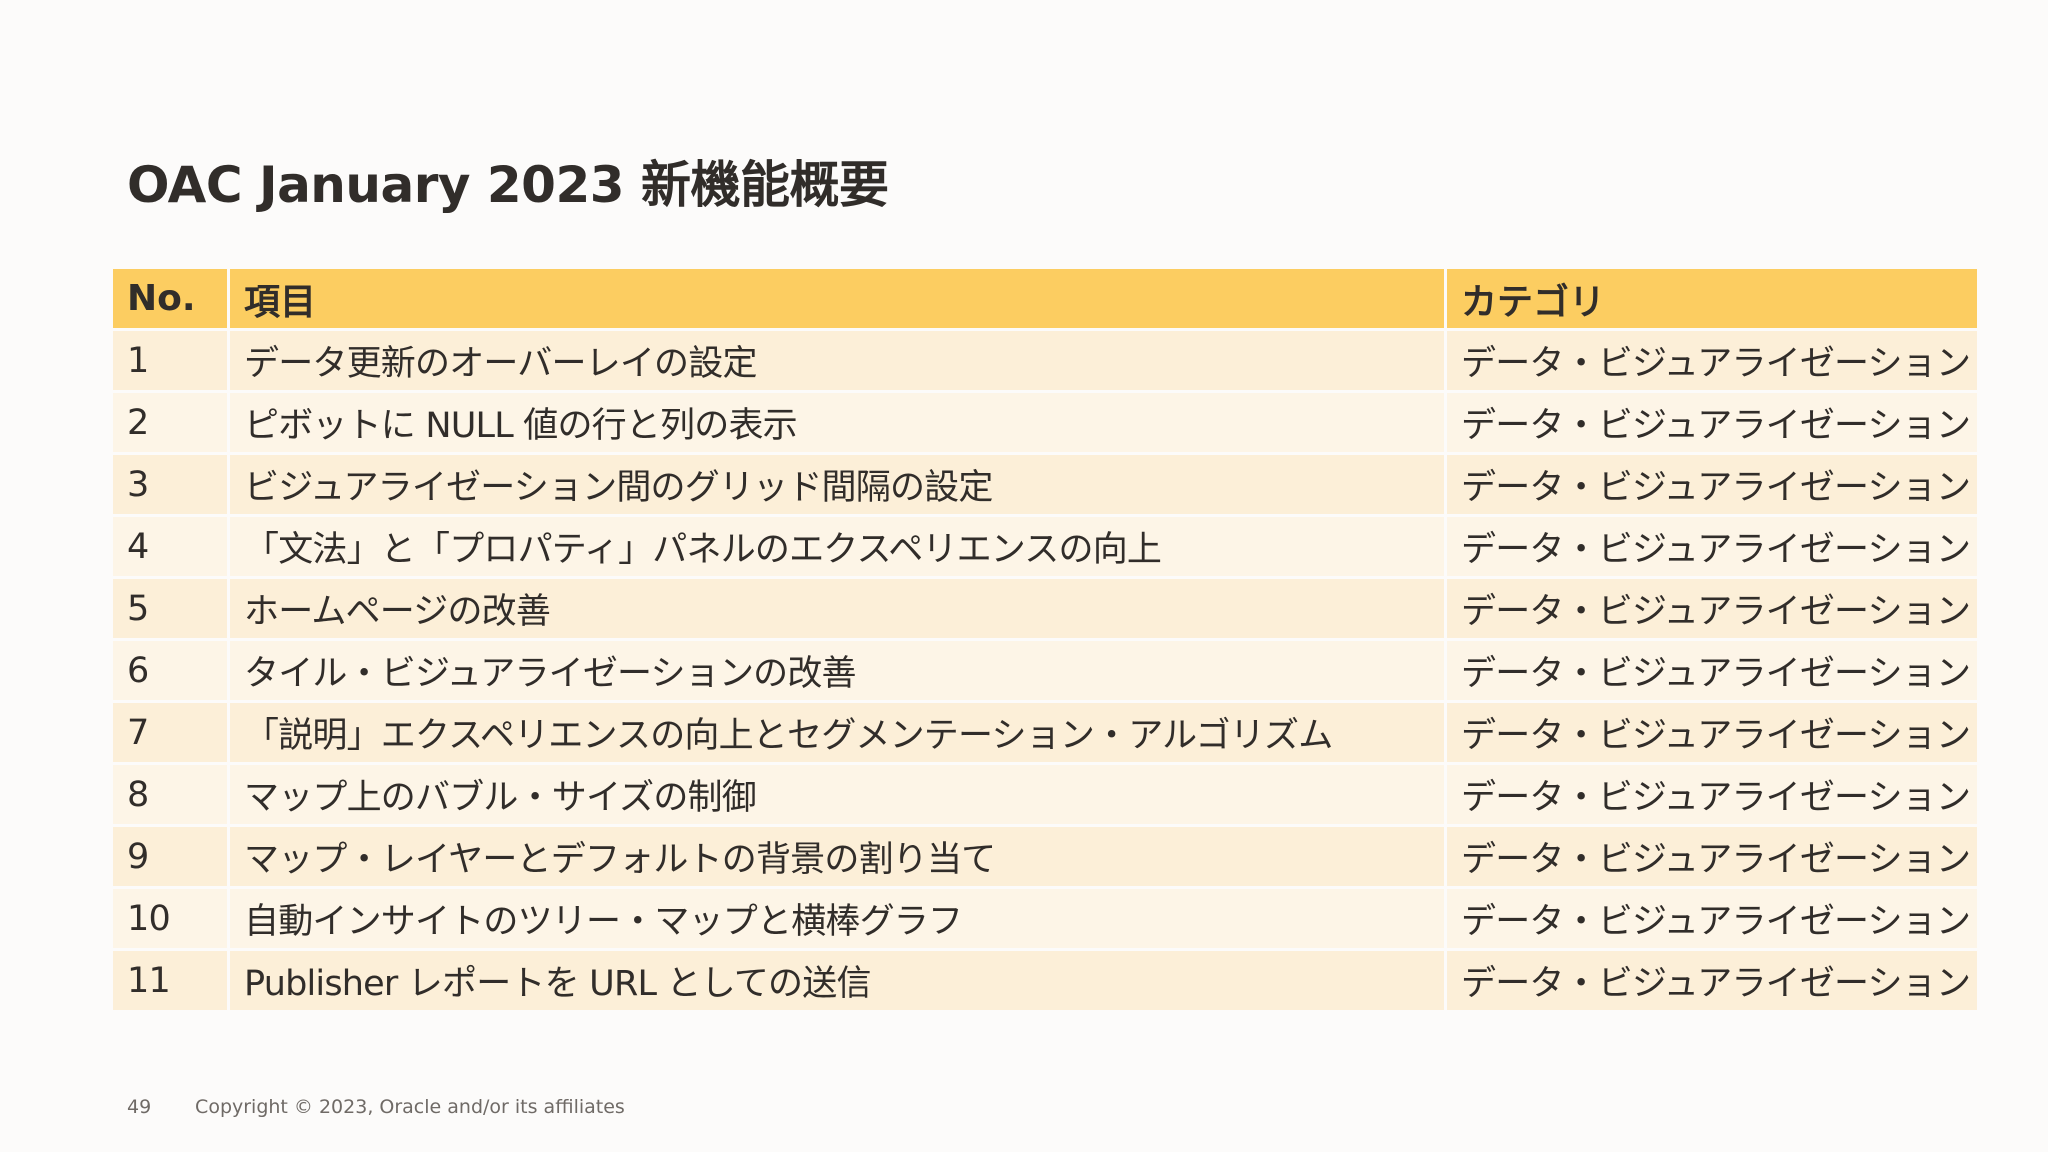  Describe the element at coordinates (171, 796) in the screenshot. I see `row-no: 8` at that location.